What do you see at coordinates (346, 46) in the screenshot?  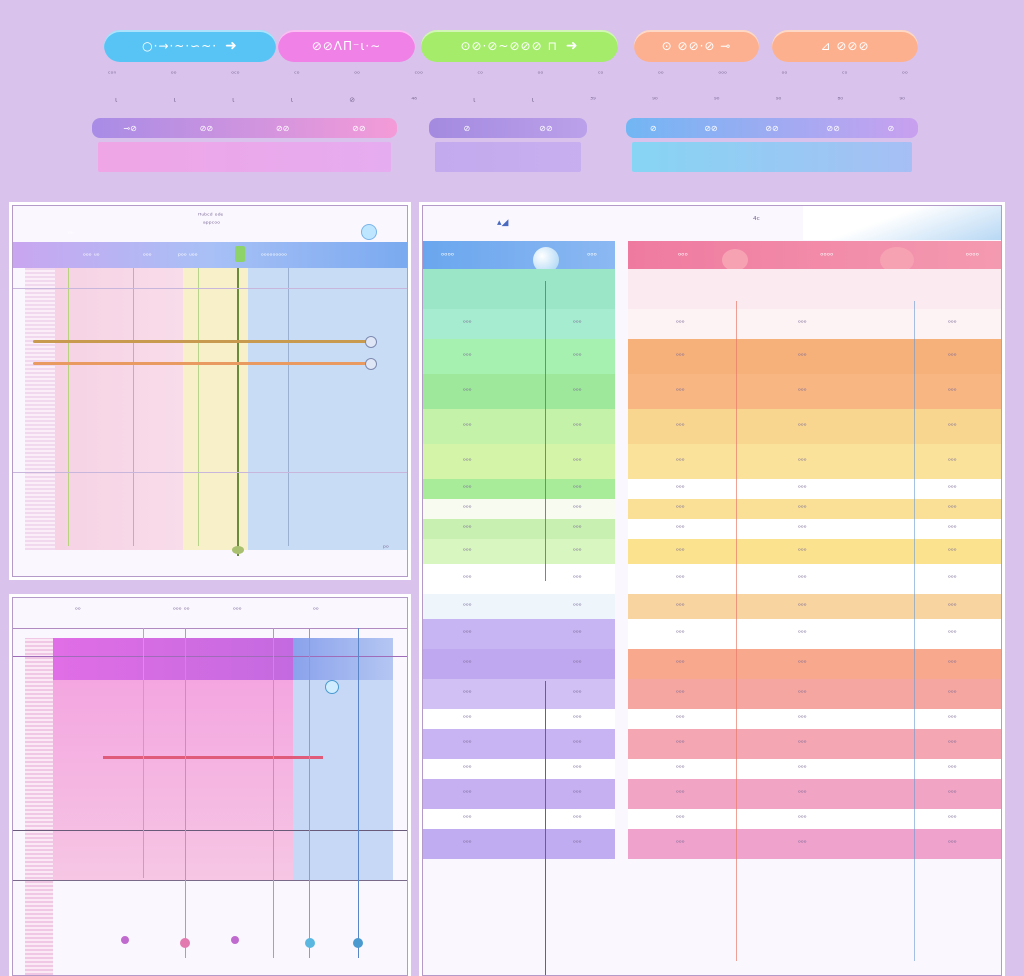 I see `pill-button-2: ⊘⊘ΛΠ⁻ι·∼` at bounding box center [346, 46].